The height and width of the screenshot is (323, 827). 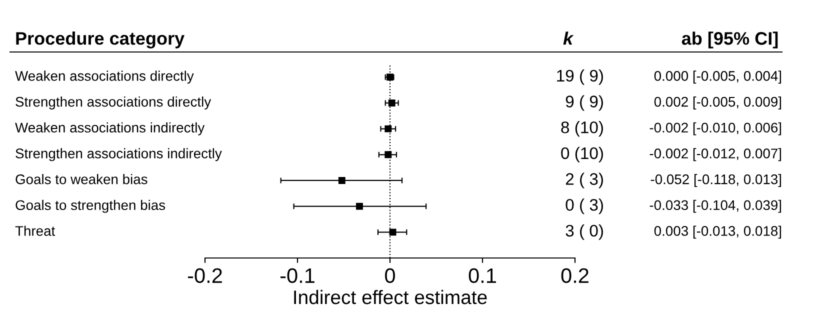 I want to click on y-tick-label: Weaken associations indirectly, so click(x=110, y=129).